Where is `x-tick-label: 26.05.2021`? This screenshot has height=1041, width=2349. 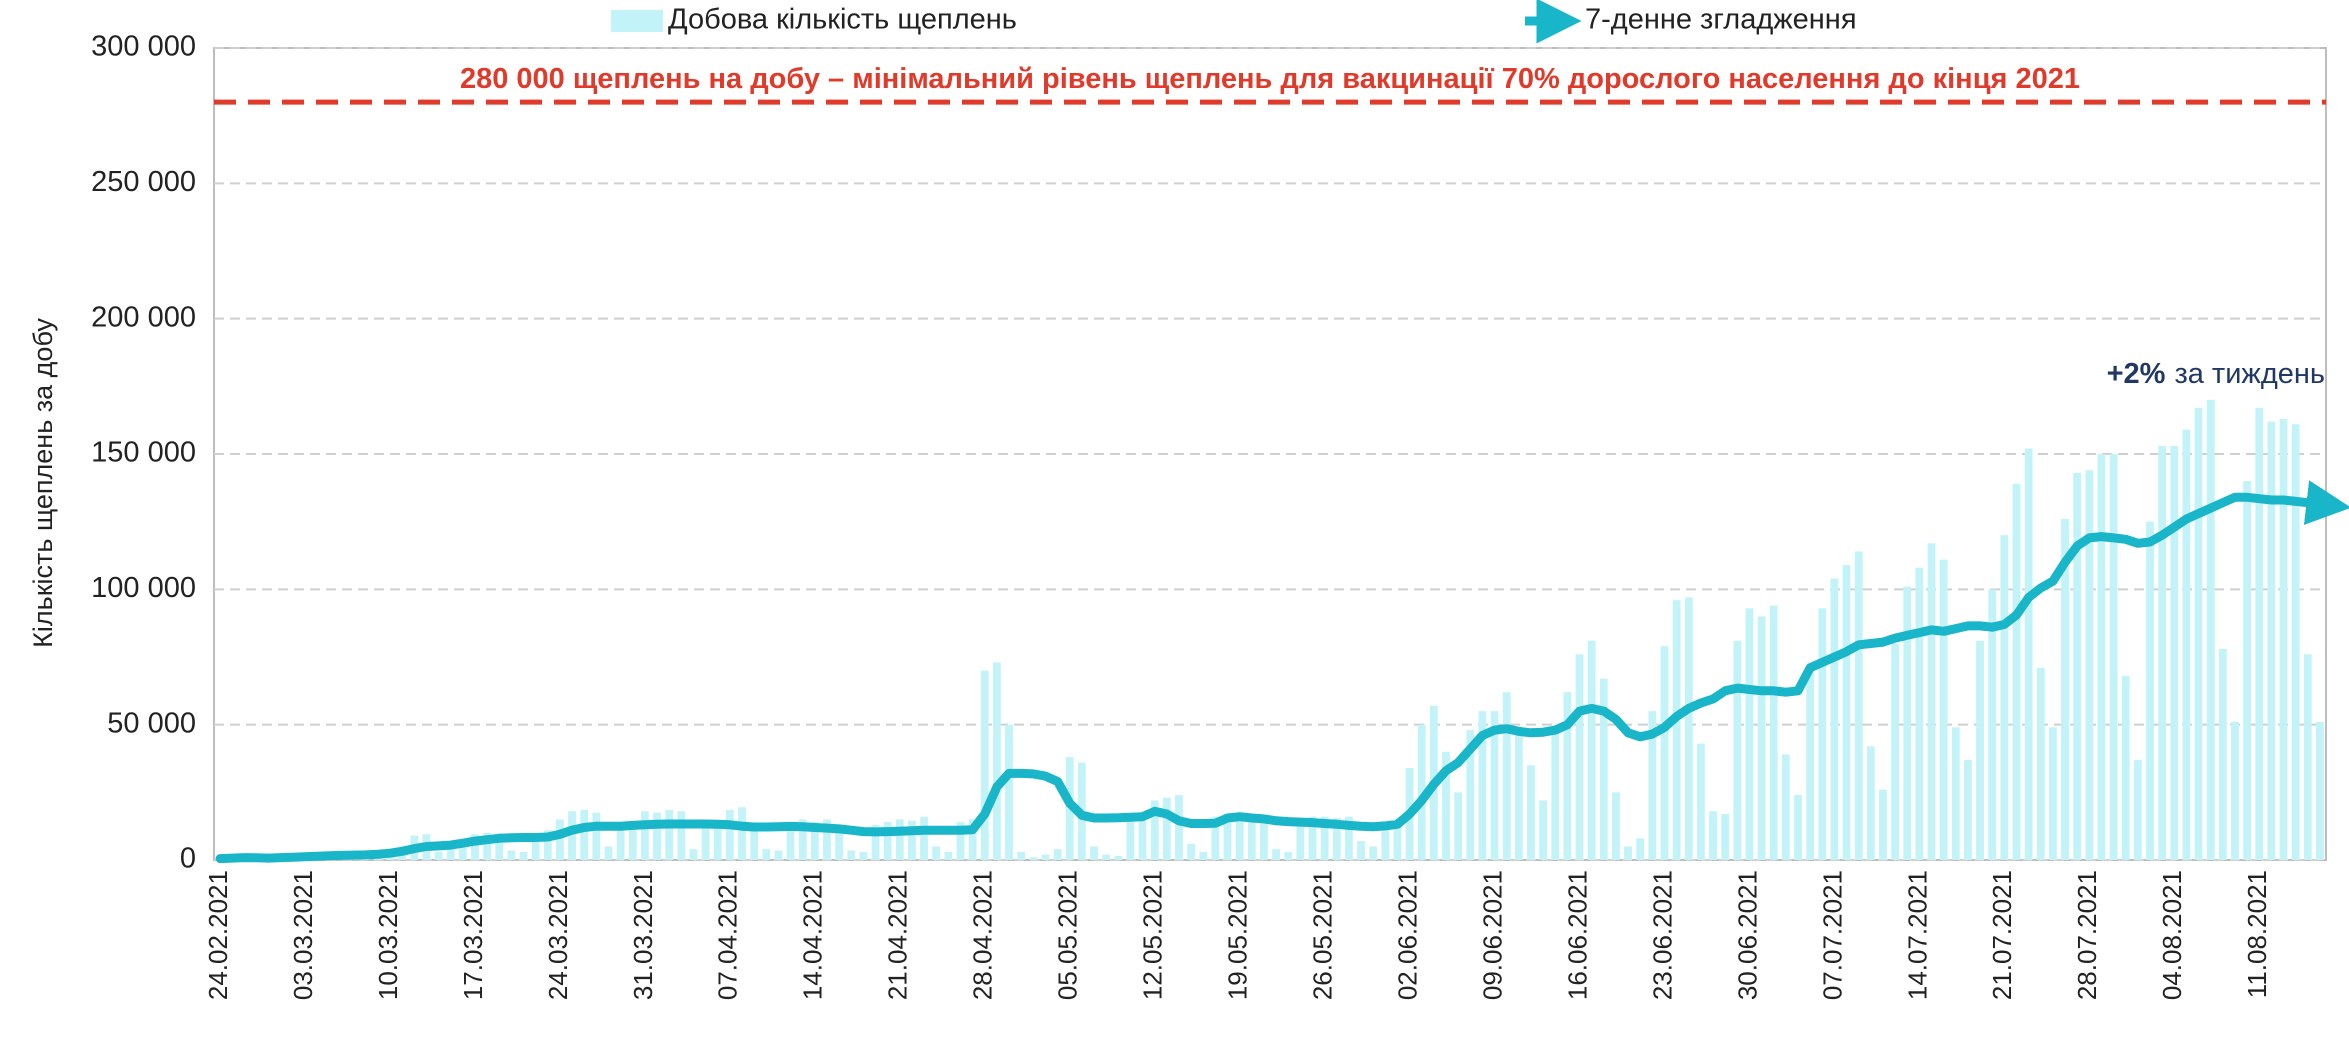
x-tick-label: 26.05.2021 is located at coordinates (1322, 935).